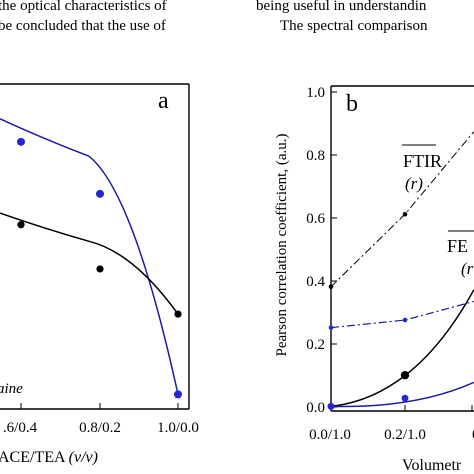  I want to click on panel-b-x-tick-label-3: 0, so click(473, 435).